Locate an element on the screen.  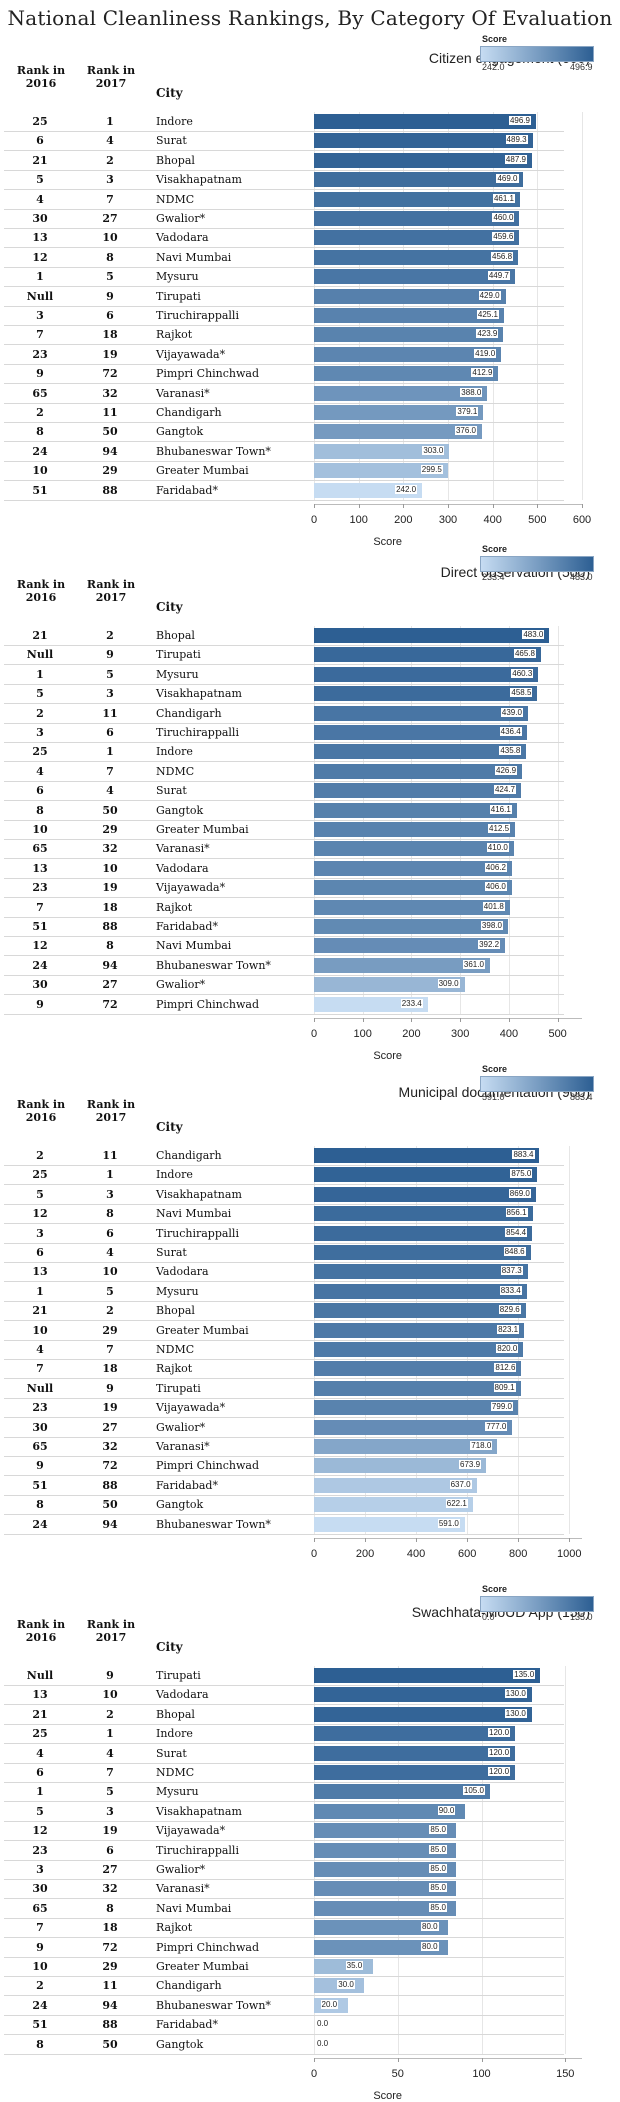
data-label: 406.2 is located at coordinates (495, 867).